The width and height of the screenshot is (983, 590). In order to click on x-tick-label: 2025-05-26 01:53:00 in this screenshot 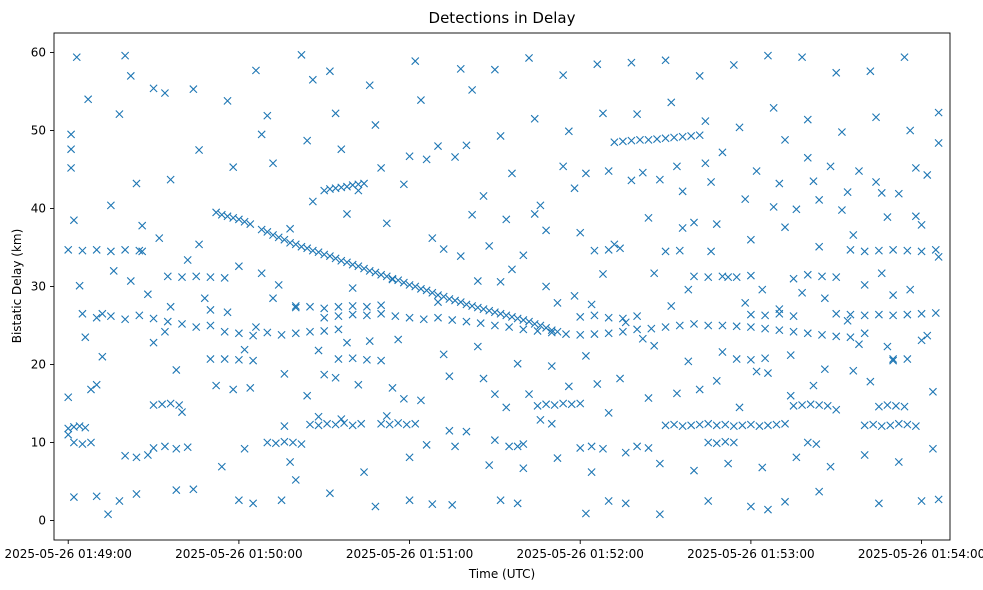, I will do `click(750, 554)`.